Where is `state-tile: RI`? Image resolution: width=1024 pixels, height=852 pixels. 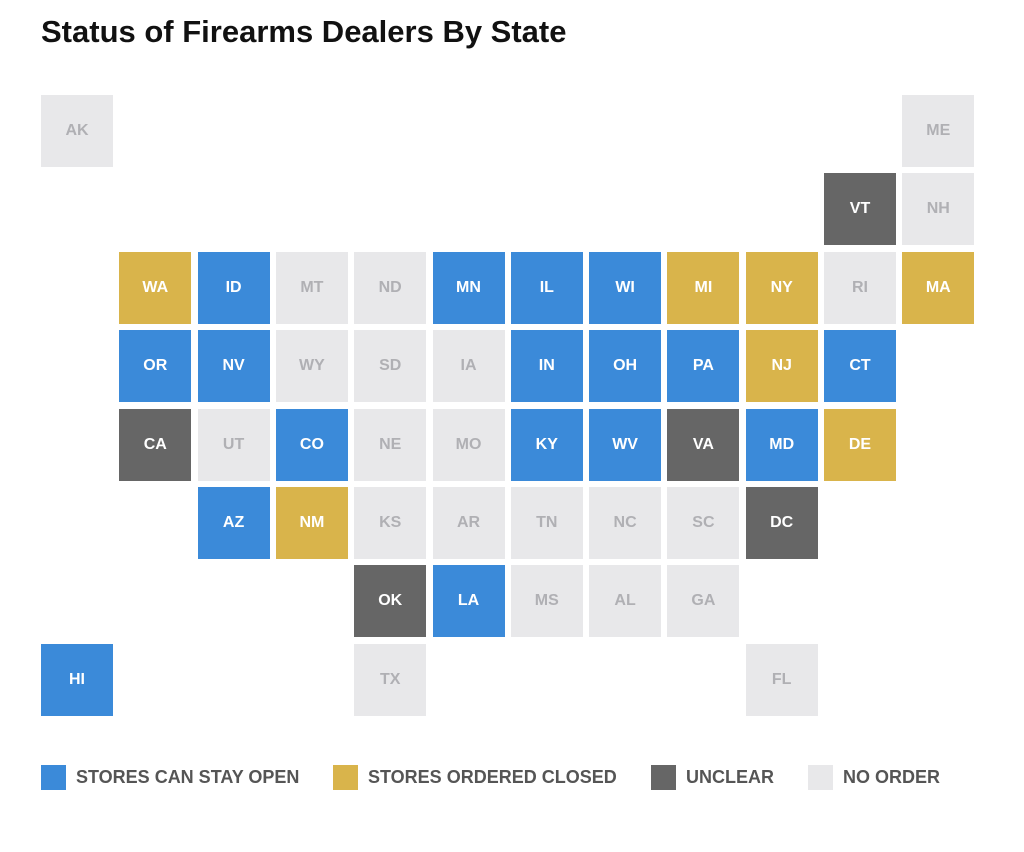 state-tile: RI is located at coordinates (860, 287).